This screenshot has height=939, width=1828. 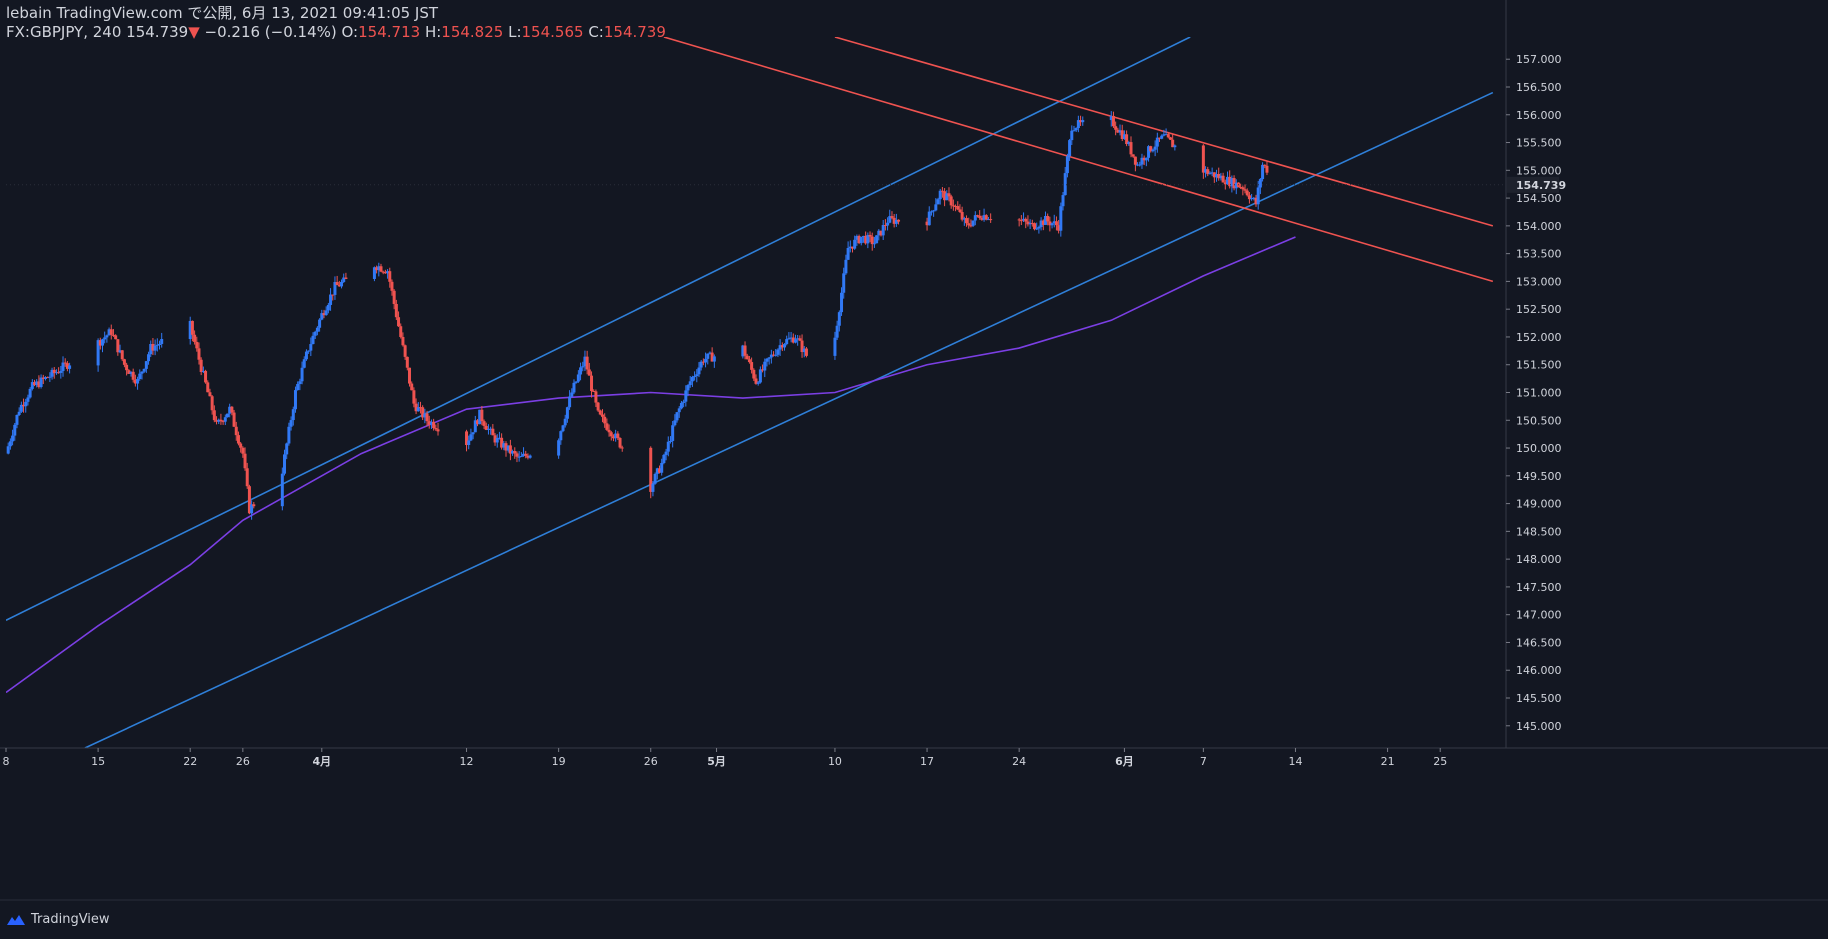 I want to click on last-price-label: 154.739, so click(x=1541, y=185).